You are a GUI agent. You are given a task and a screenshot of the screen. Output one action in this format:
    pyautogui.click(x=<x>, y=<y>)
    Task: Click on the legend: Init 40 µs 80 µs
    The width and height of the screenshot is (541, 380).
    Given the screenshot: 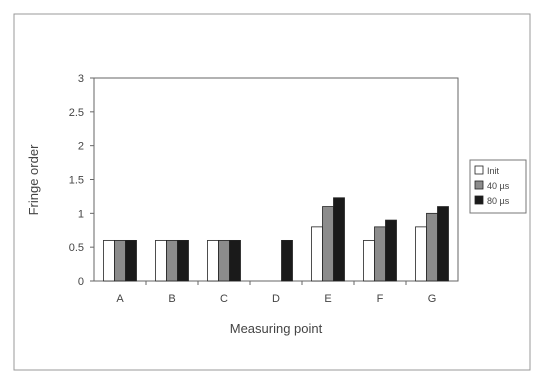 What is the action you would take?
    pyautogui.click(x=498, y=186)
    